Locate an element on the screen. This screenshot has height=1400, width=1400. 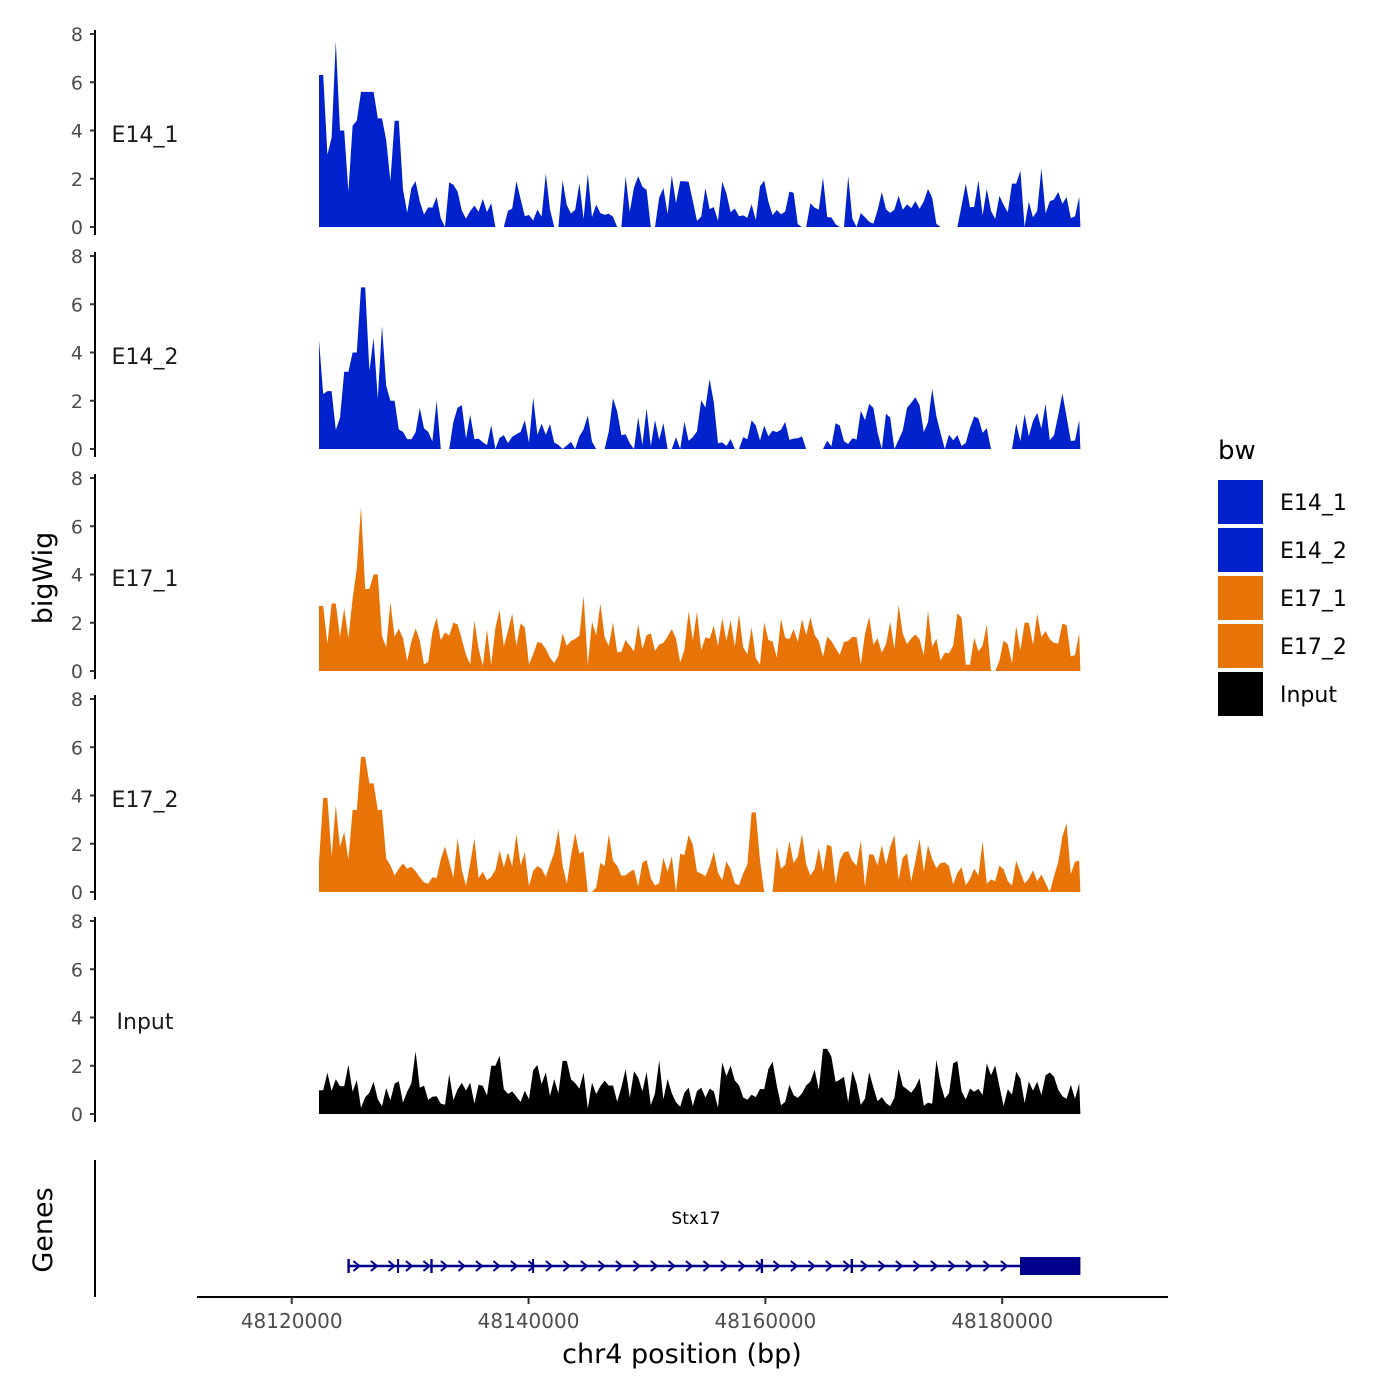
track-E17_2: 0 2 4 6 8 E17_2 is located at coordinates (576, 796).